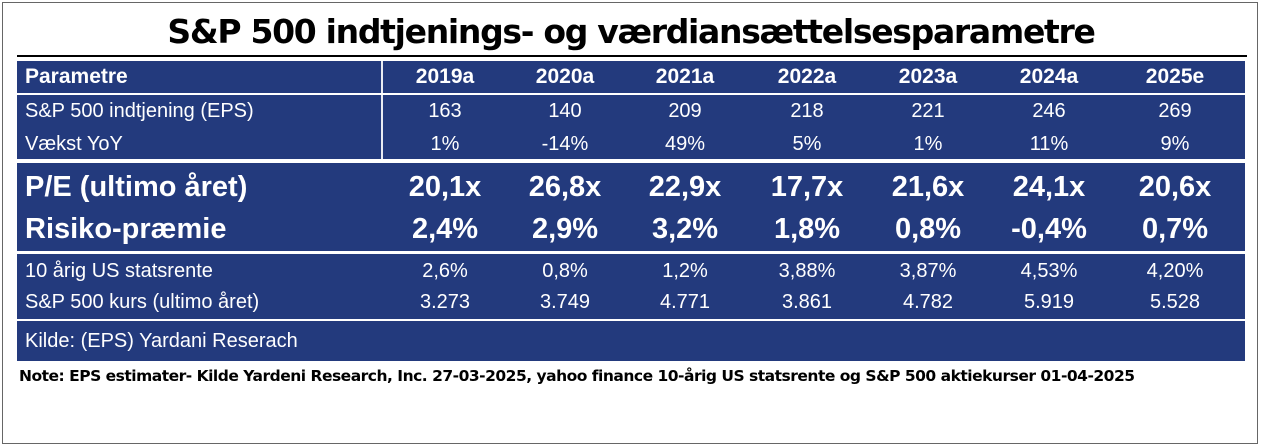 The image size is (1262, 448). I want to click on table-cell: 11%, so click(1049, 143).